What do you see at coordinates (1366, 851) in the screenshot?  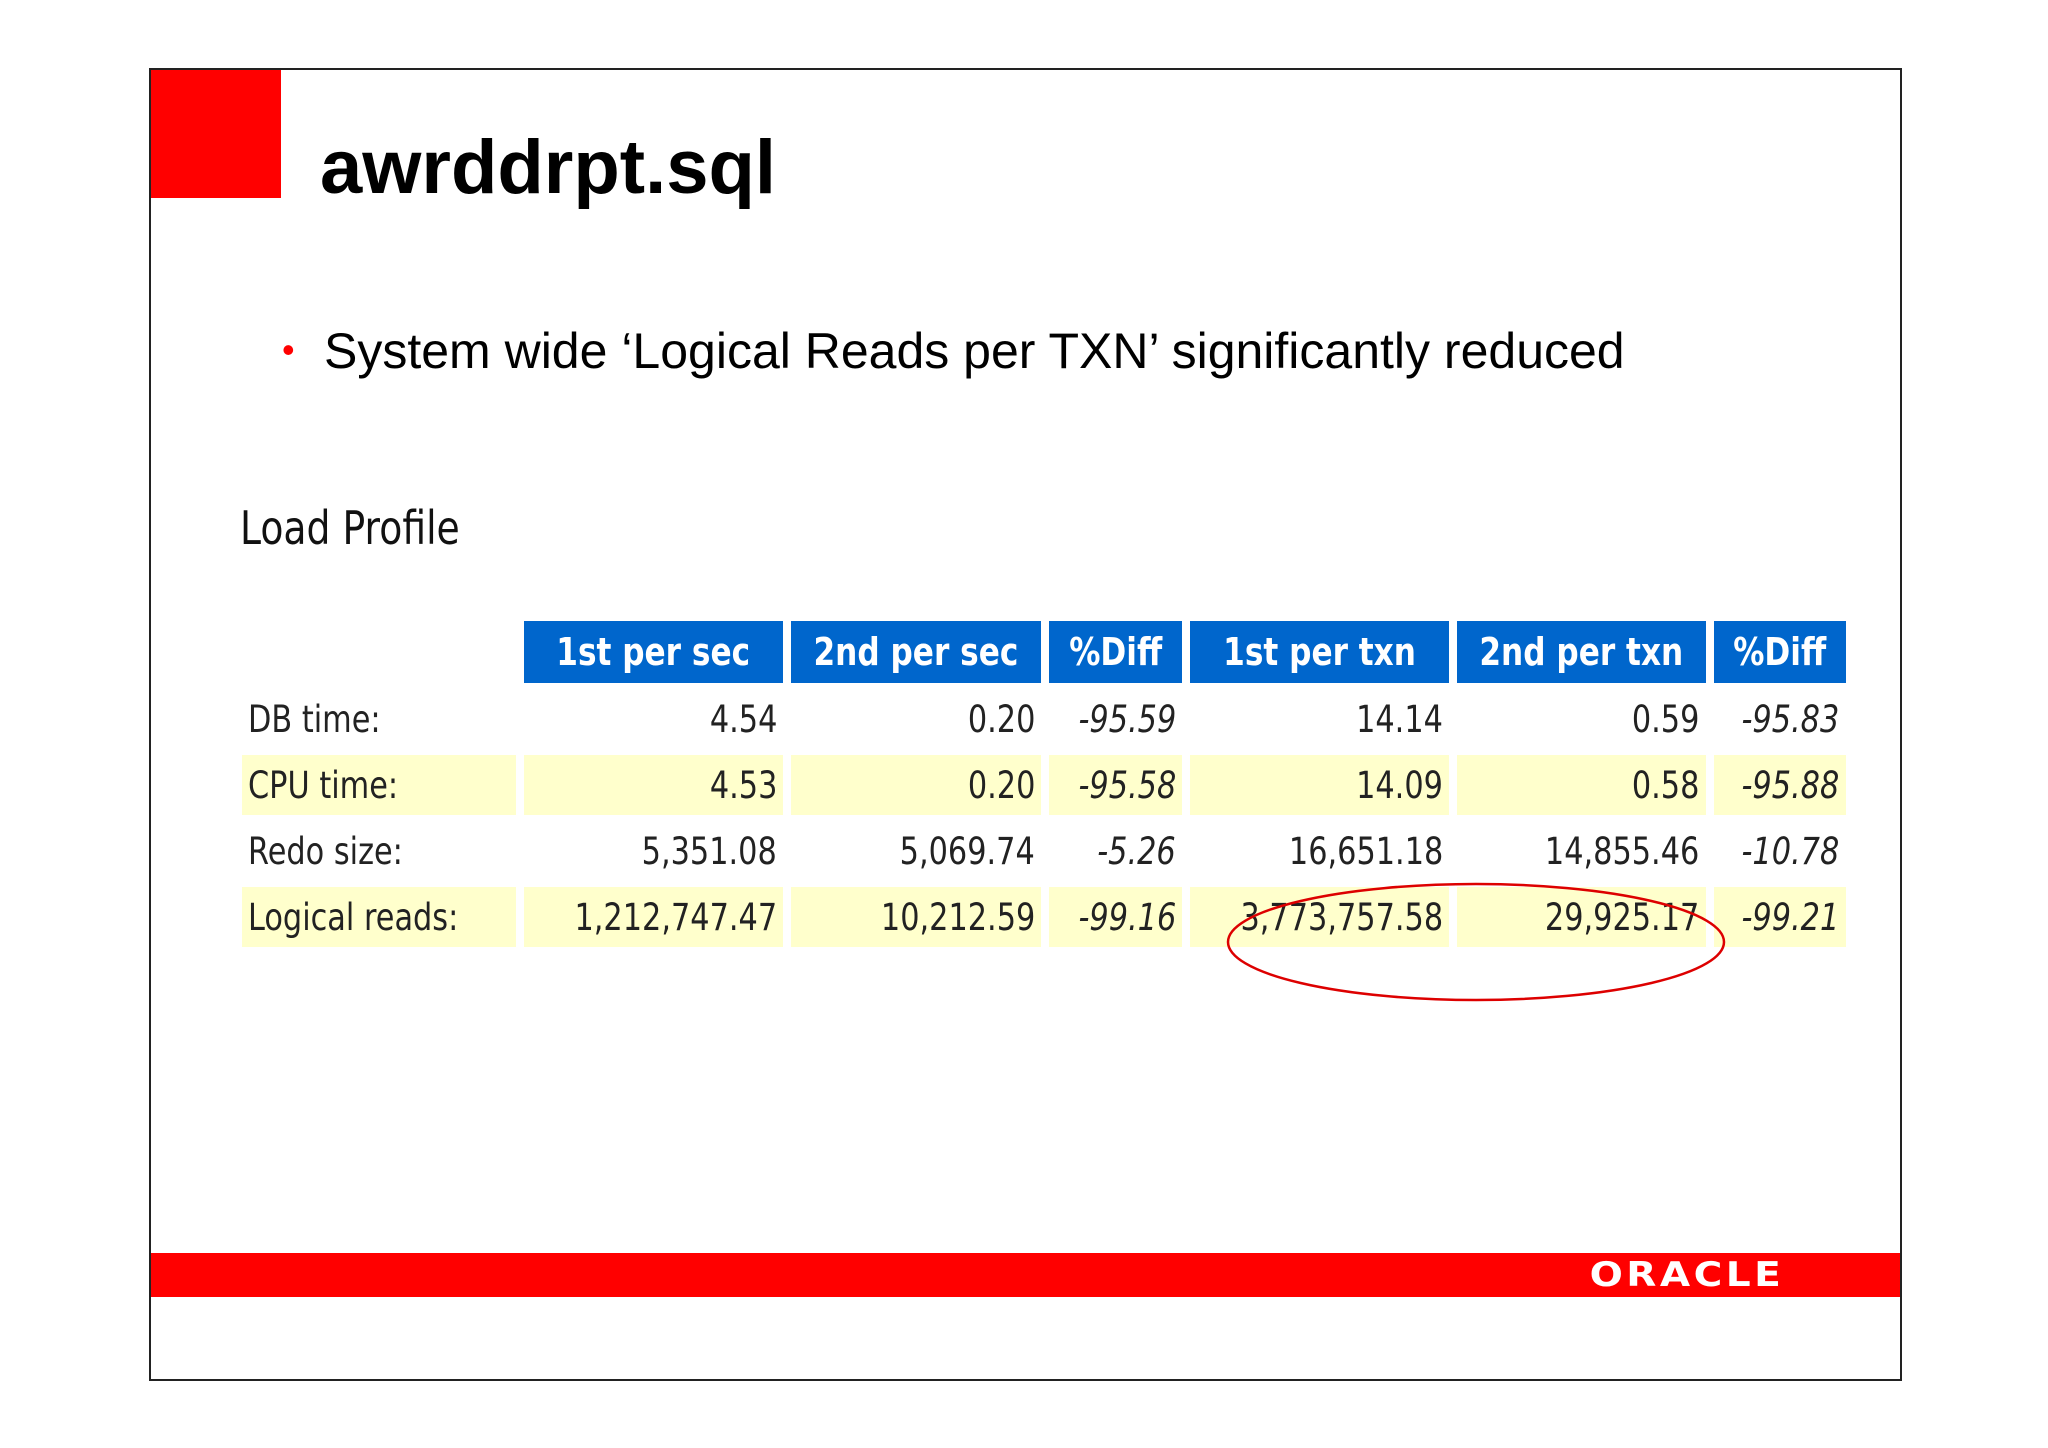 I see `cell-1st-per-txn: 16,651.18` at bounding box center [1366, 851].